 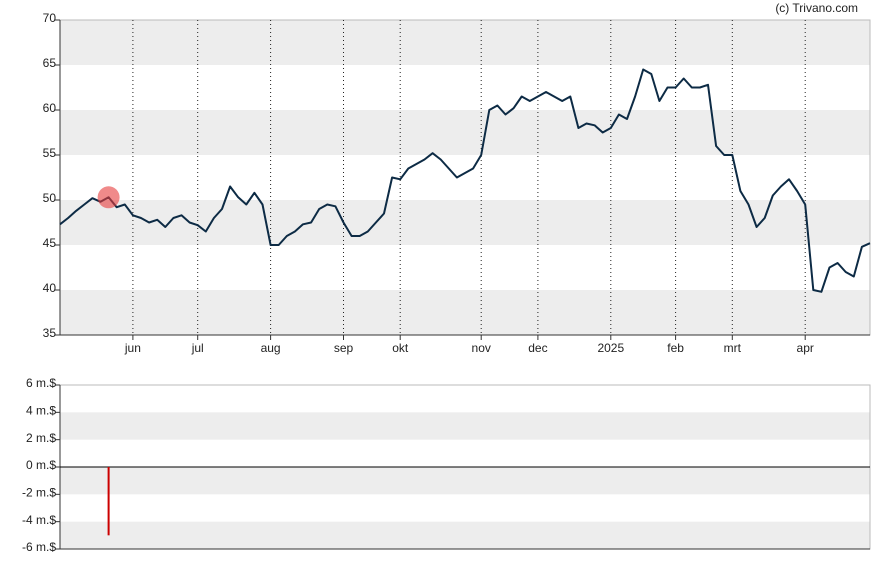 I want to click on x-tick-label: nov, so click(x=481, y=348).